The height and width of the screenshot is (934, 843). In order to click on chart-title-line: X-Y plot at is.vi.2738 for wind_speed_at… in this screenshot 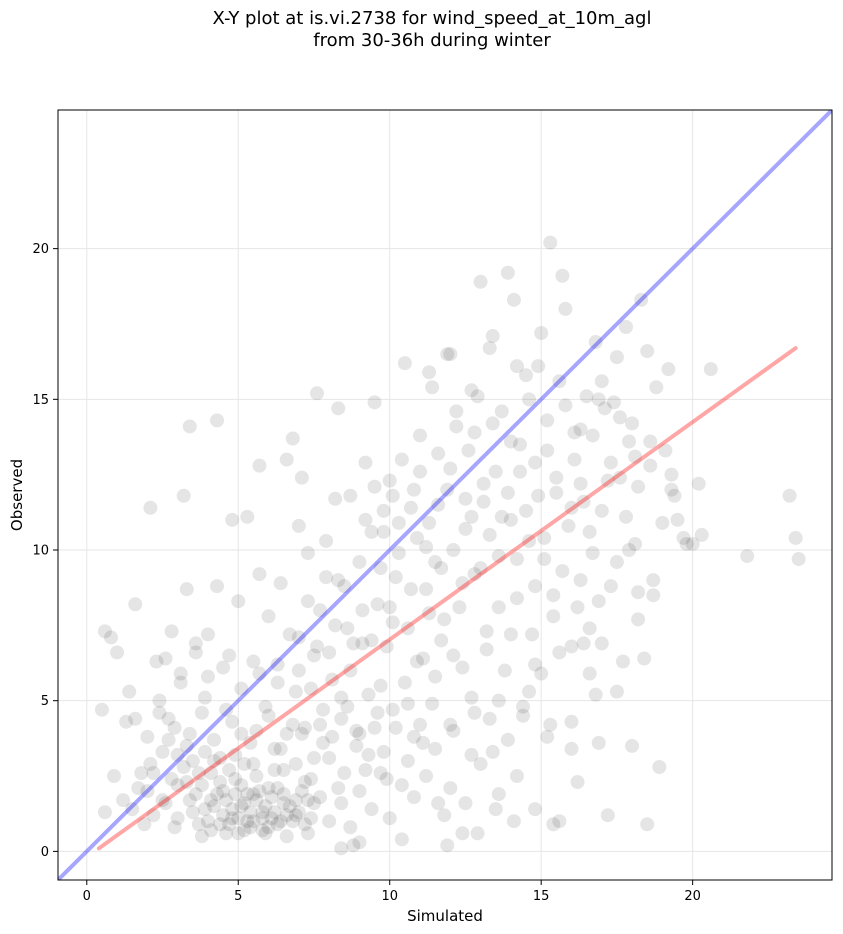, I will do `click(432, 18)`.